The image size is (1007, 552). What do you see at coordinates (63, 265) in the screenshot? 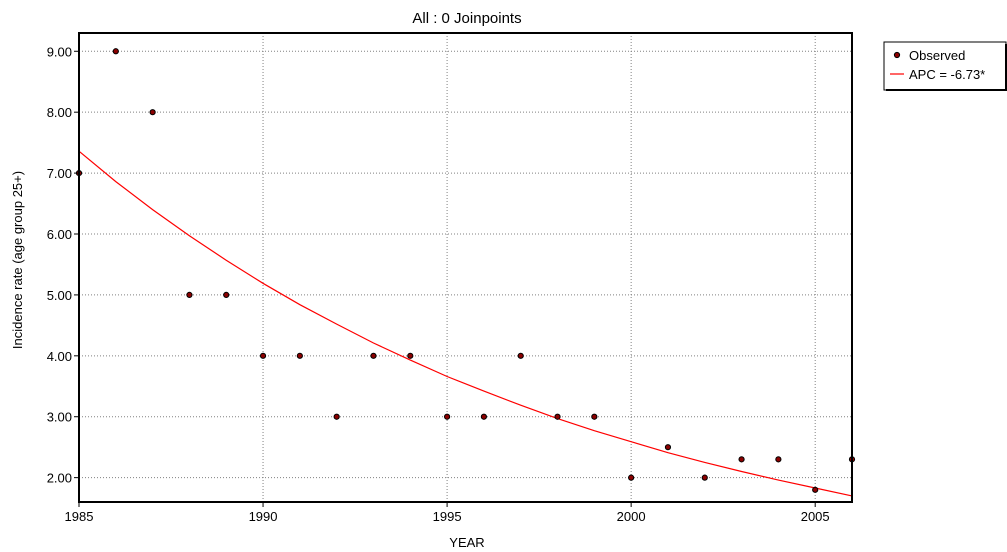
I see `y-axis-ticks: 2.00 3.00 4.00 5.00 6.00 7.00 8.00 9.00` at bounding box center [63, 265].